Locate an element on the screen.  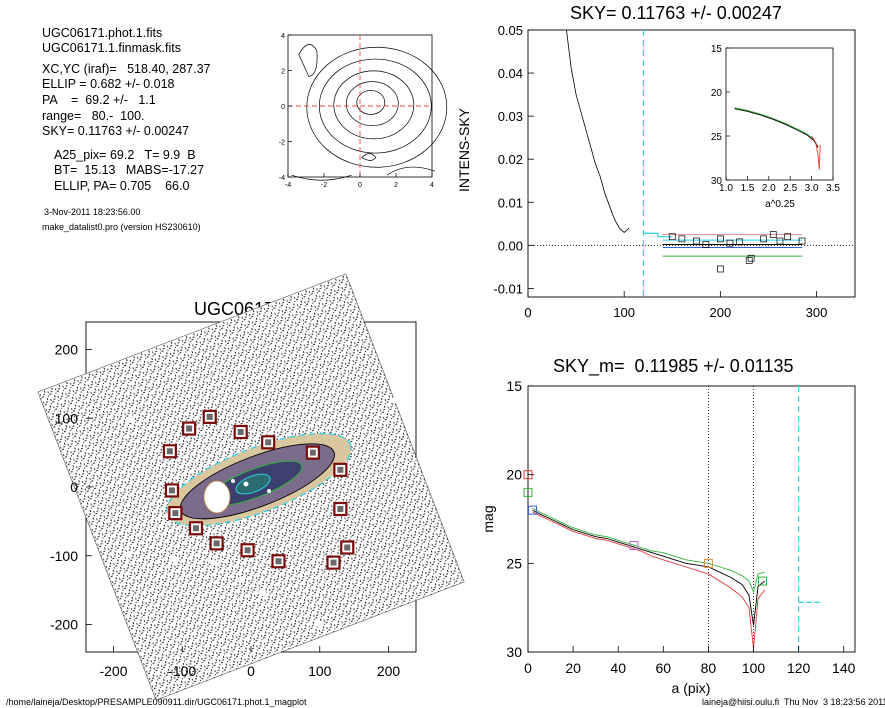
contour-ytick-label: -2 is located at coordinates (282, 143).